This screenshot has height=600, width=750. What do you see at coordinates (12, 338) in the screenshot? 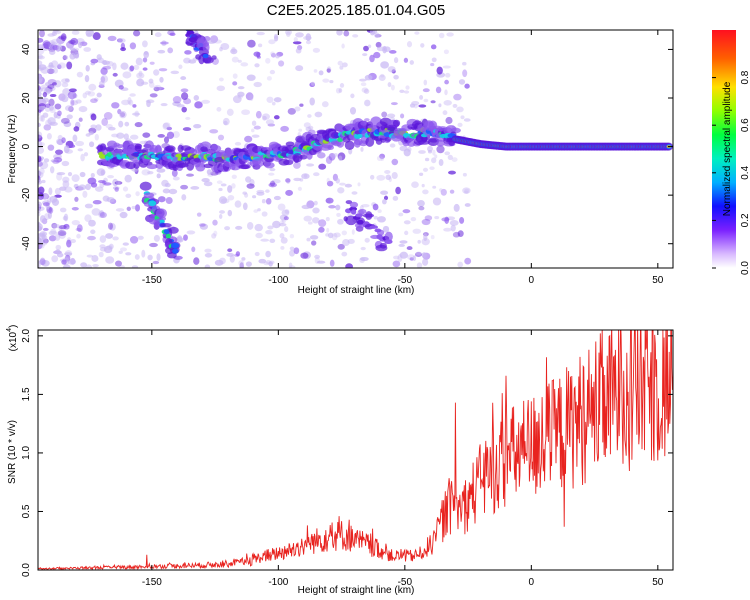
I see `snr-scale-note: (x104)` at bounding box center [12, 338].